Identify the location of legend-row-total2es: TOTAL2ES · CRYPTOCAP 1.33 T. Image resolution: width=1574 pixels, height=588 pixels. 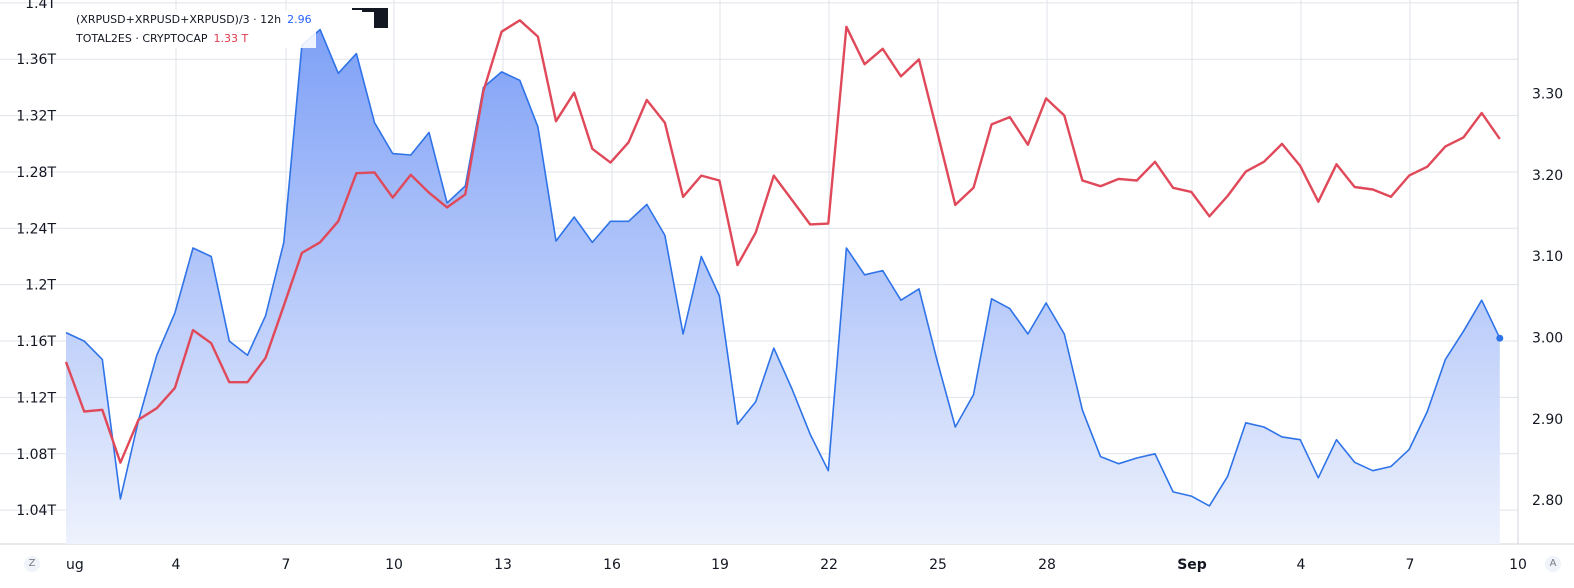
(194, 38).